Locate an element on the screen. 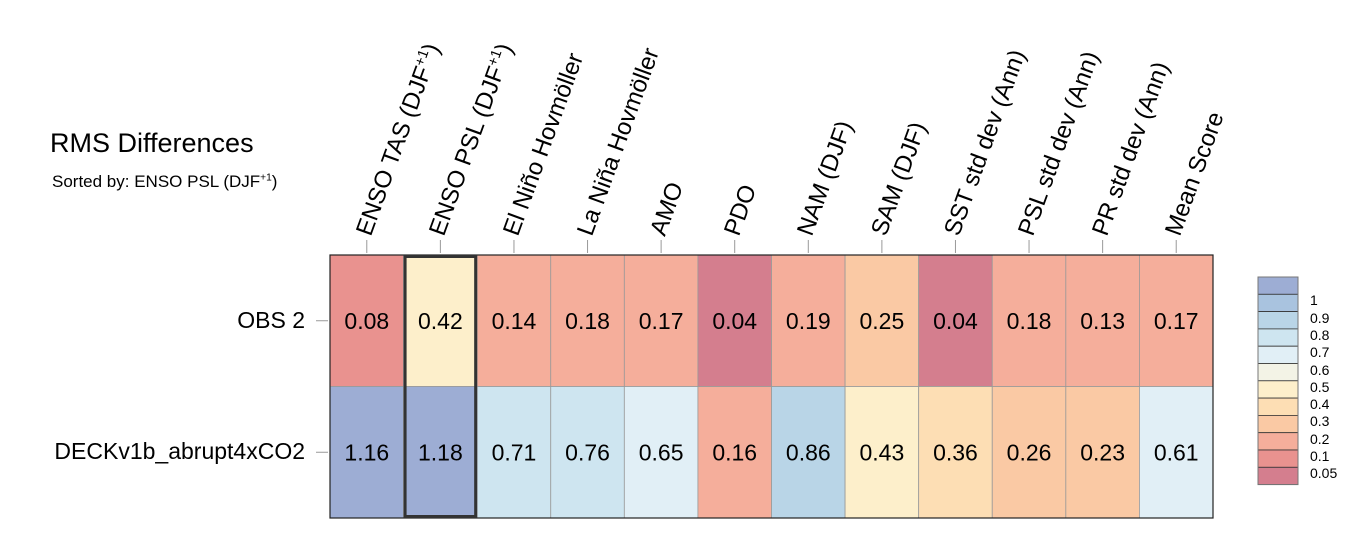 The width and height of the screenshot is (1361, 539). cell-value: 0.26 is located at coordinates (1029, 452).